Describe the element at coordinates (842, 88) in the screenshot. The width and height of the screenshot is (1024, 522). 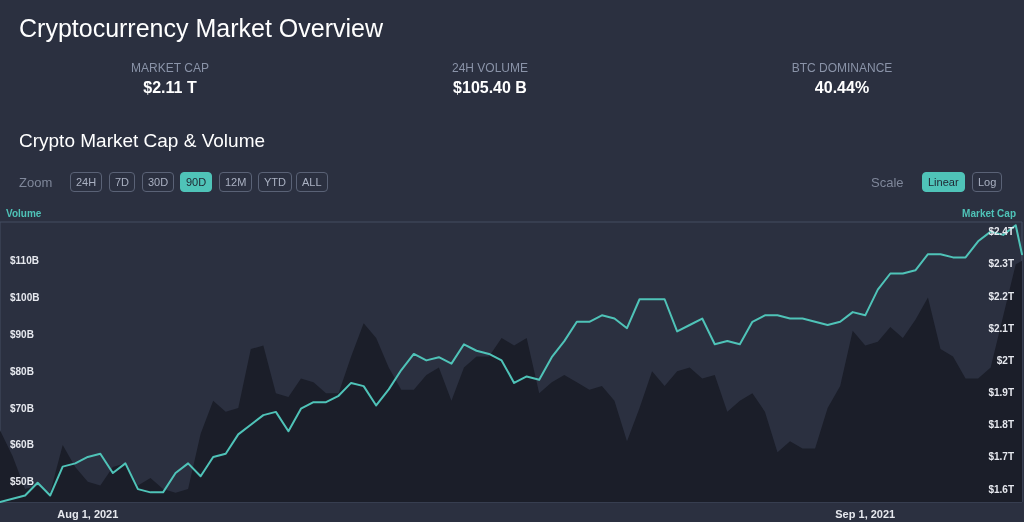
I see `text: 40.44%` at that location.